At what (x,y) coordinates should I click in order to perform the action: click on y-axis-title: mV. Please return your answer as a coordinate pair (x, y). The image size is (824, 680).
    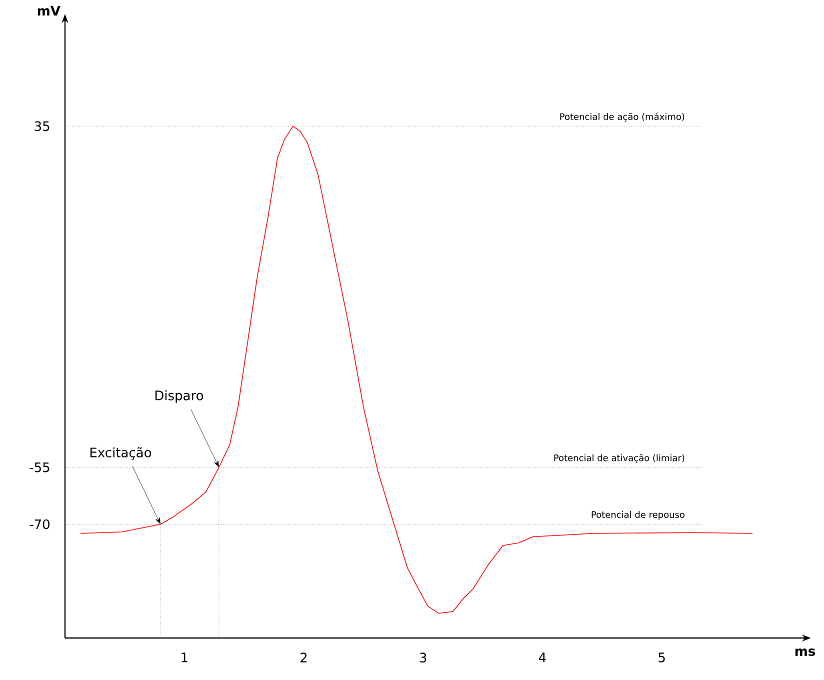
    Looking at the image, I should click on (49, 11).